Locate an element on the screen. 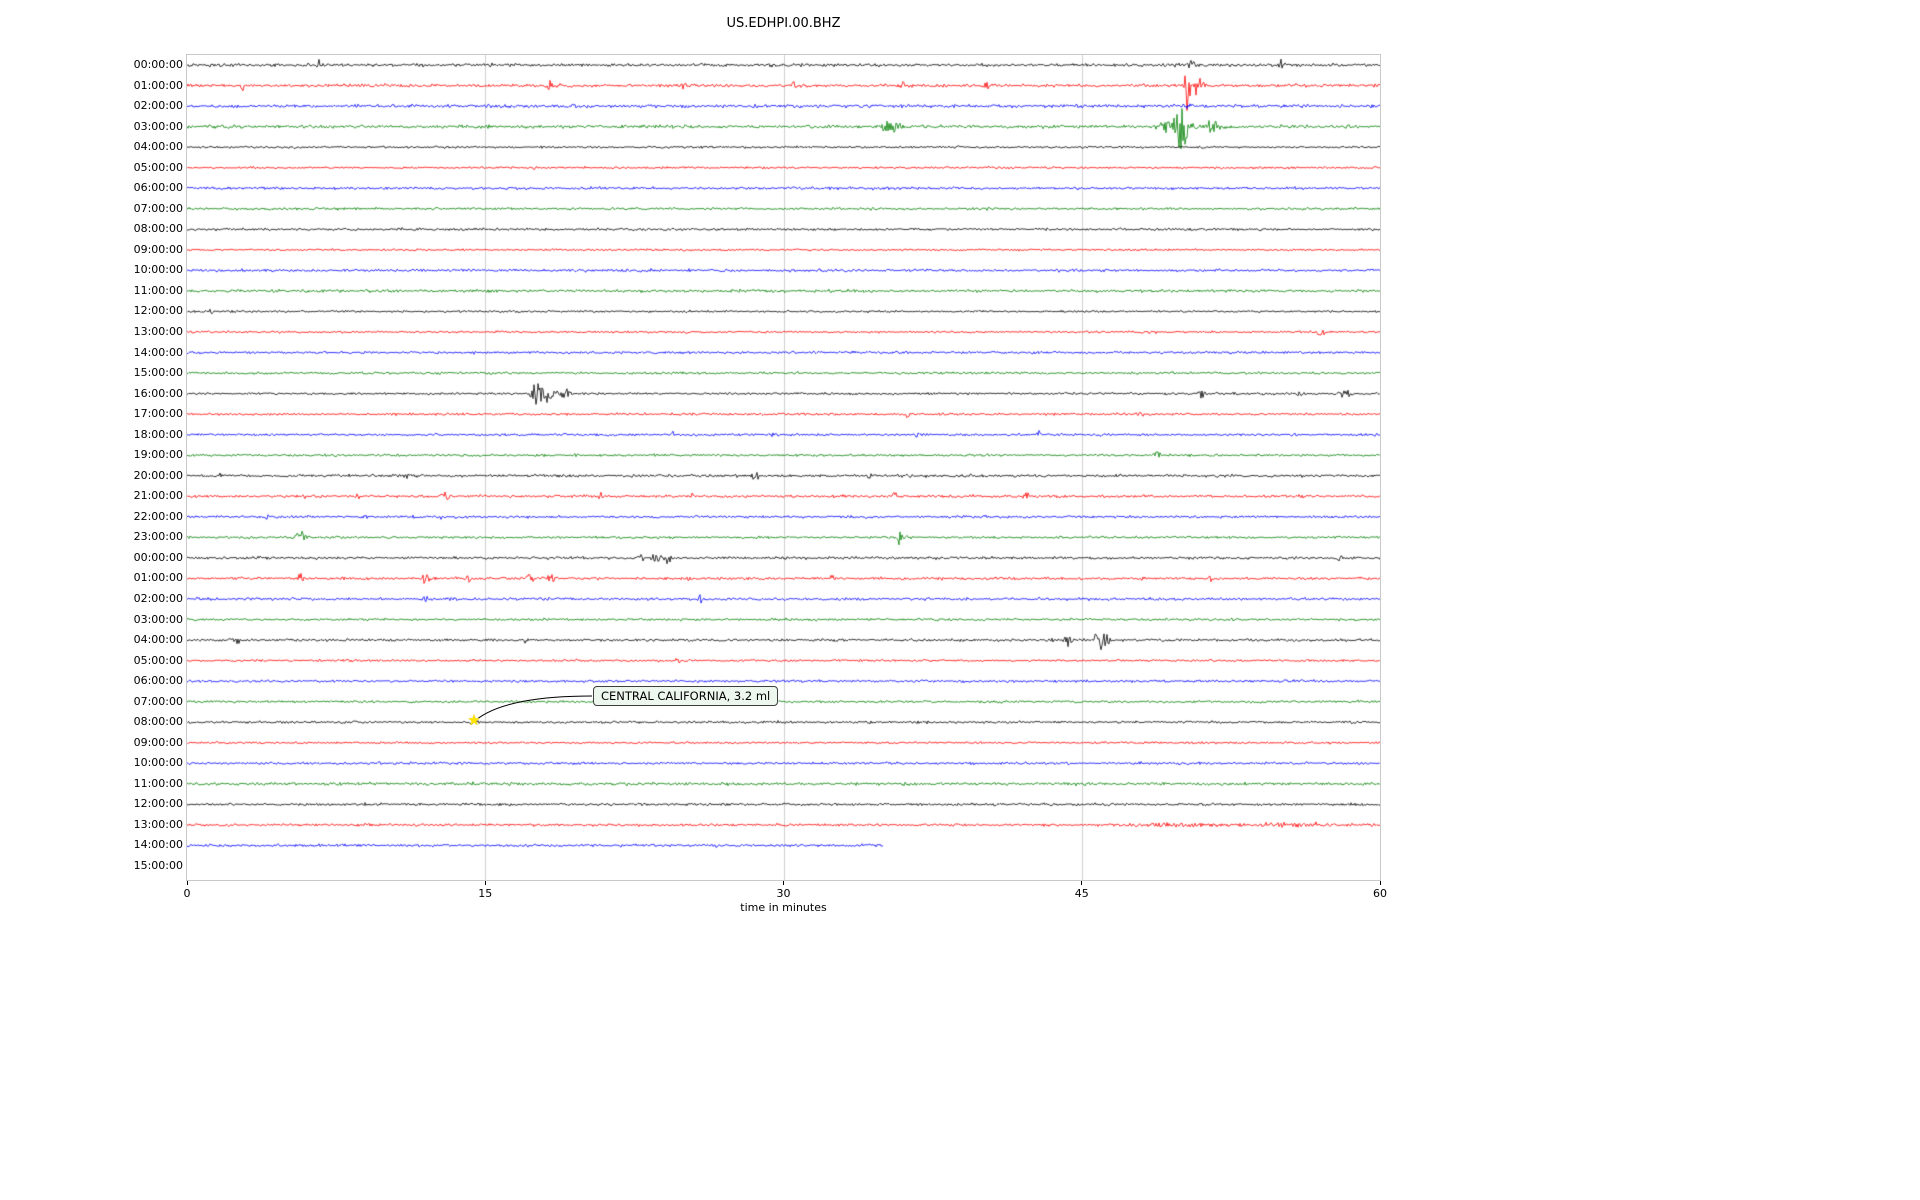 The height and width of the screenshot is (1200, 1920). x-tick-label: 15 is located at coordinates (485, 893).